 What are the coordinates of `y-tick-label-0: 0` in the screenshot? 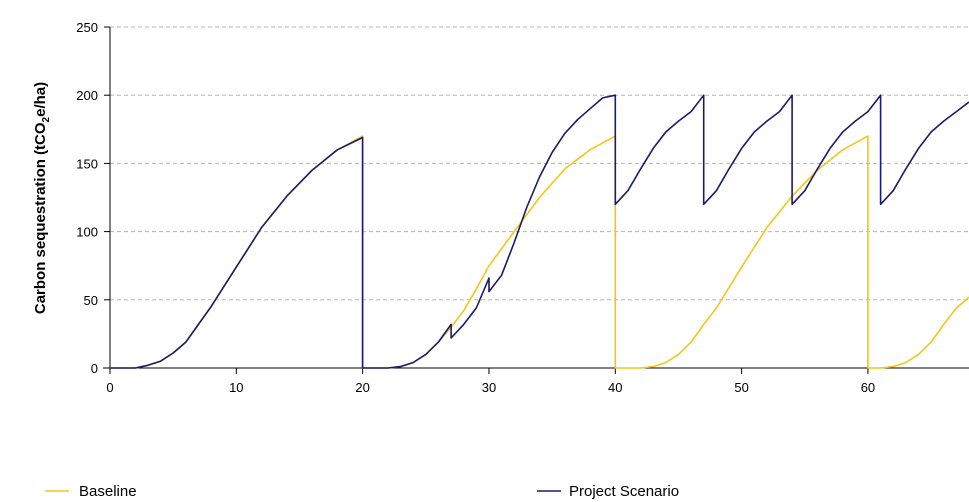 It's located at (94, 368).